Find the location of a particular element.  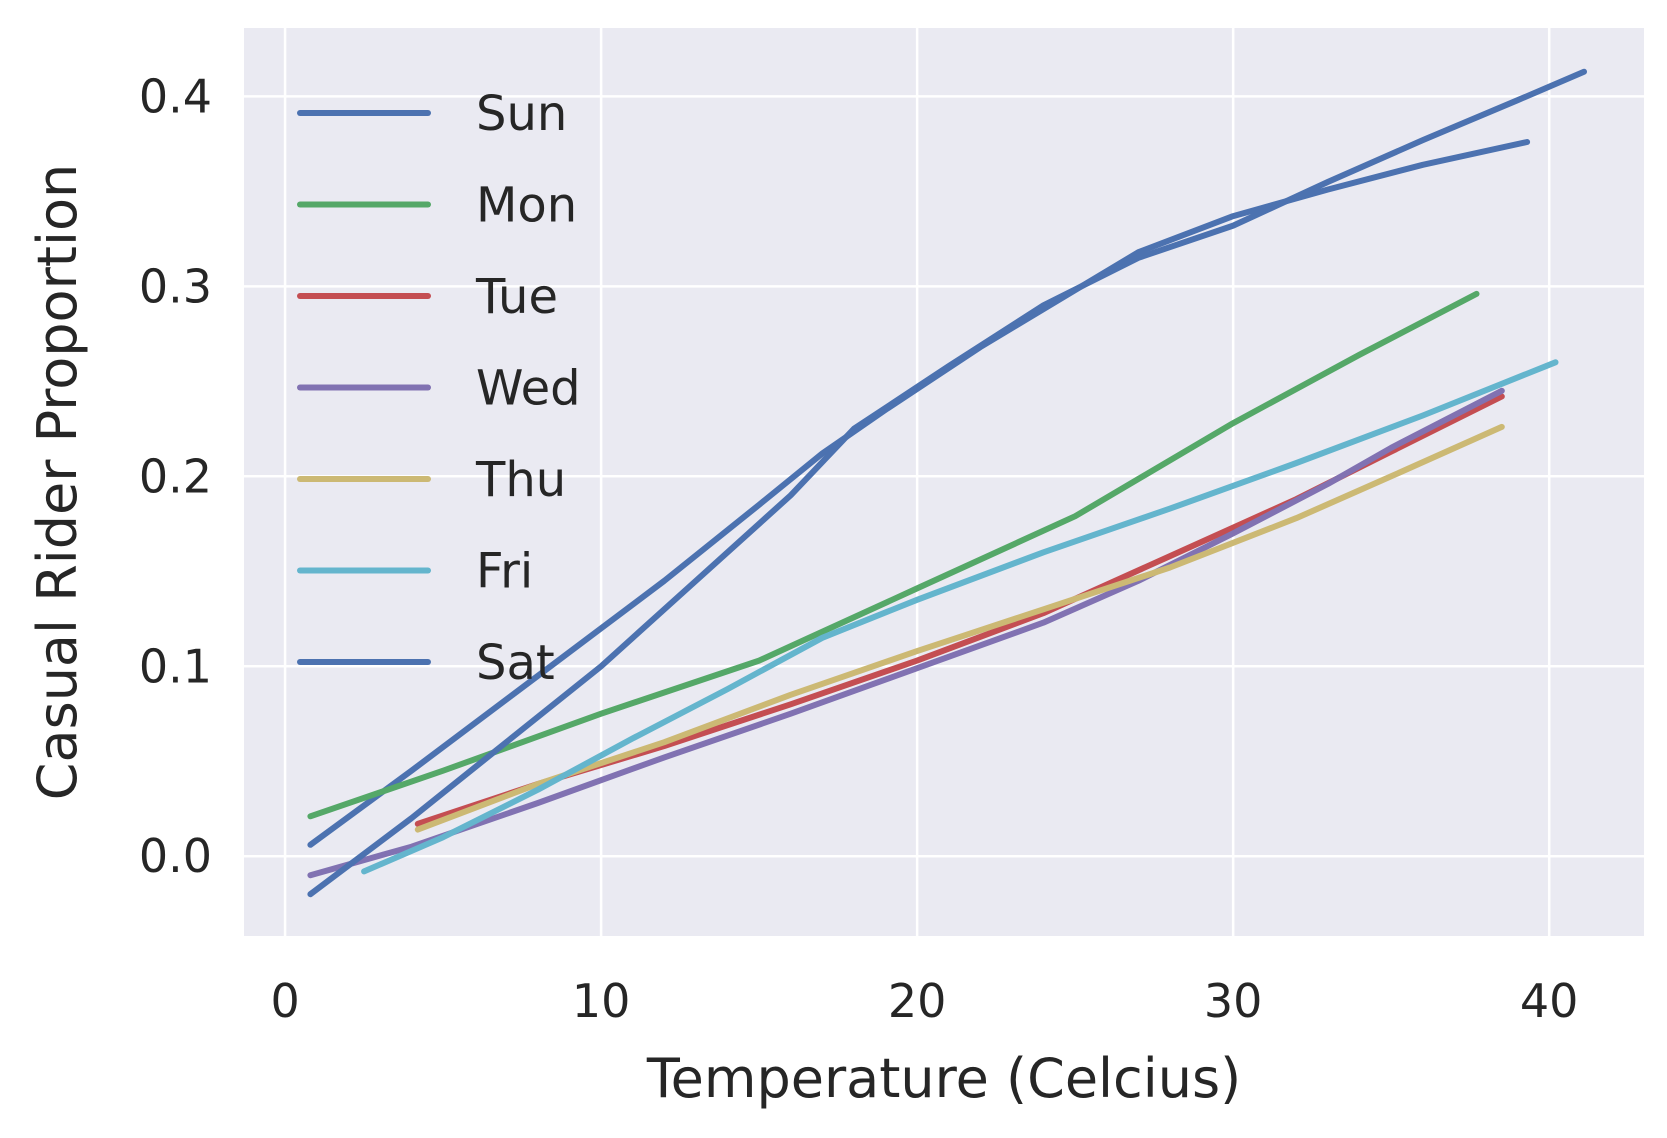

x-tick-label: 30 is located at coordinates (1233, 1001).